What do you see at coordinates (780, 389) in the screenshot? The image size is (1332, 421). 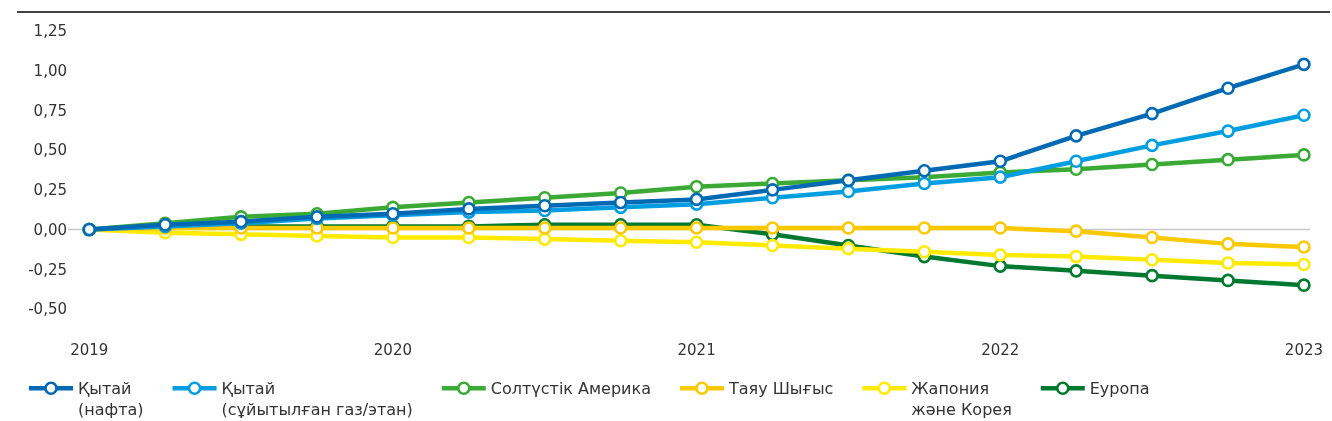 I see `legend-label: Таяу Шығыс` at bounding box center [780, 389].